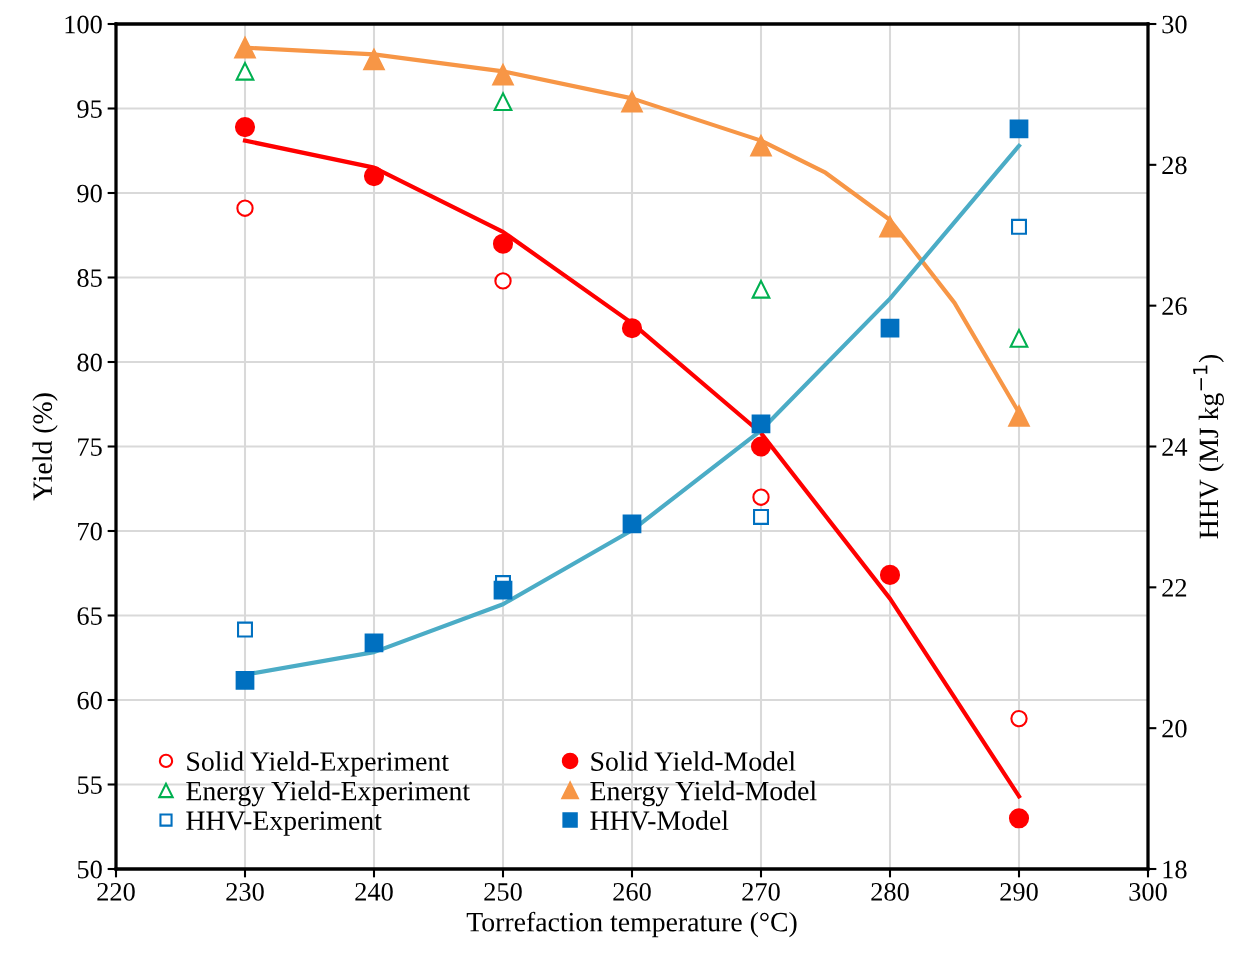 The image size is (1256, 971). I want to click on x-tick-label: 230, so click(245, 891).